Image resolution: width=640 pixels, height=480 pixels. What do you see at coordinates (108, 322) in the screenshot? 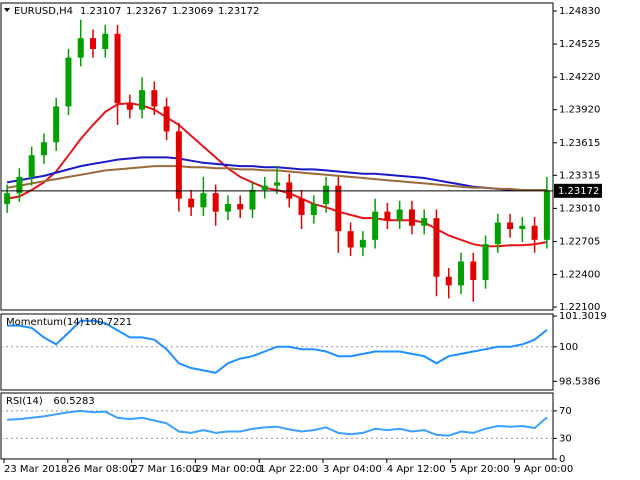
I see `indicator-value: 100.7221` at bounding box center [108, 322].